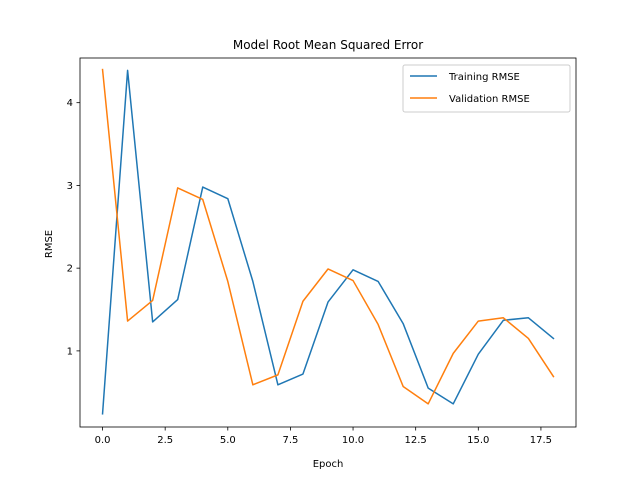  I want to click on y-axis-label: RMSE, so click(49, 244).